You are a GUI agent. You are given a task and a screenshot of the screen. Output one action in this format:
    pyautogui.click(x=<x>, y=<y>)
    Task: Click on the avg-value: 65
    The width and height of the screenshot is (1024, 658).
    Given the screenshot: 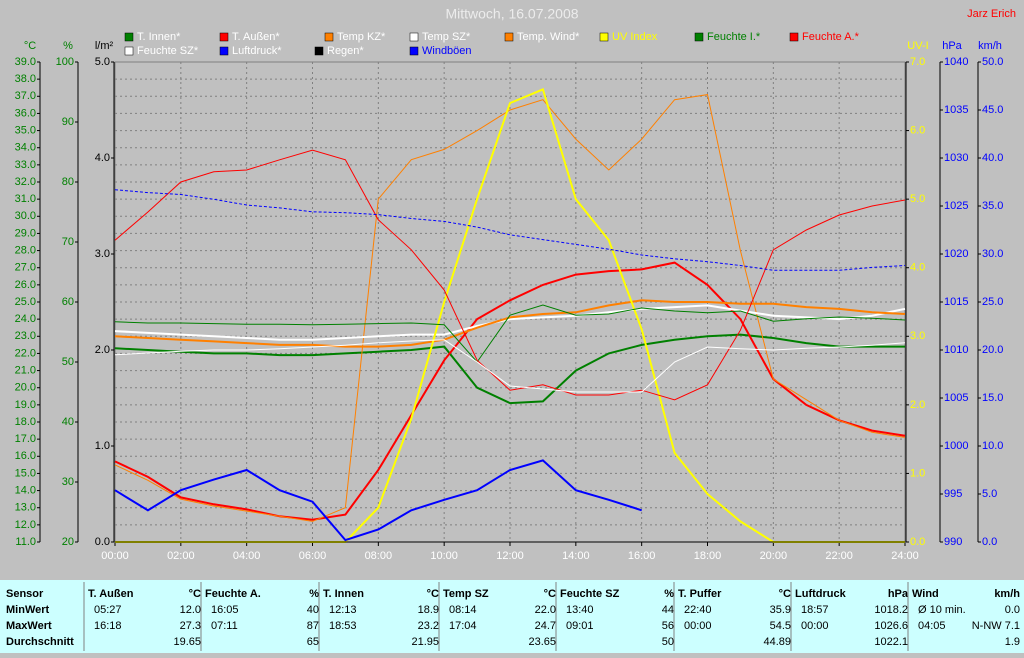 What is the action you would take?
    pyautogui.click(x=313, y=642)
    